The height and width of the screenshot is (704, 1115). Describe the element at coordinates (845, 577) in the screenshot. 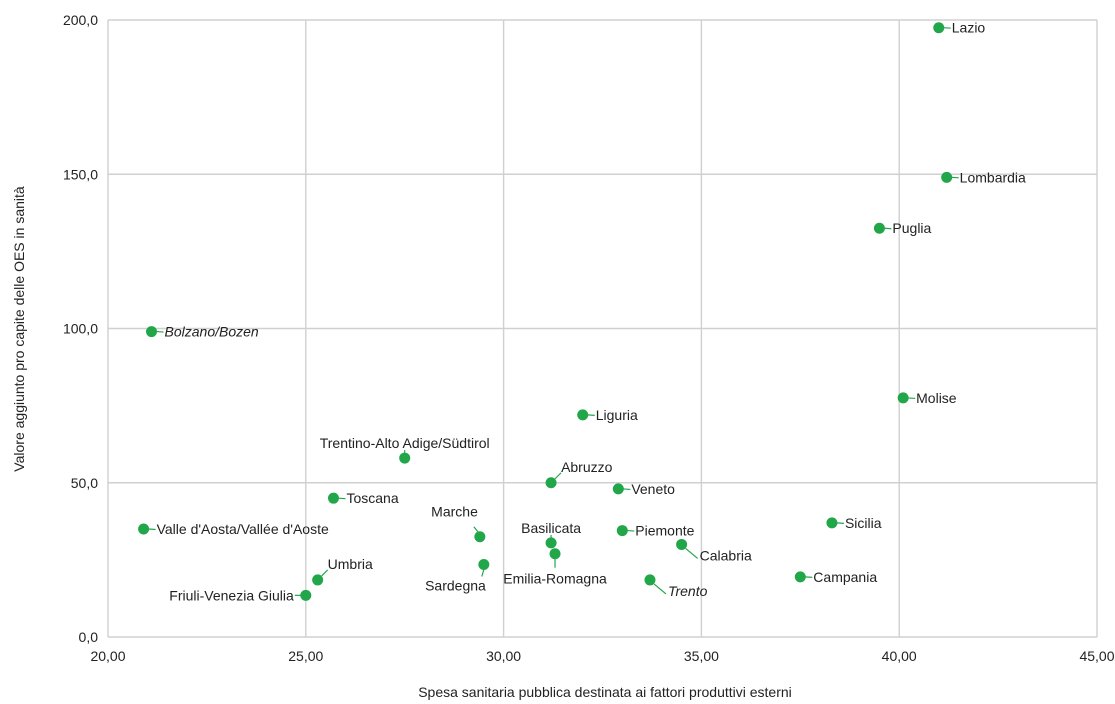

I see `data-point-label: Campania` at that location.